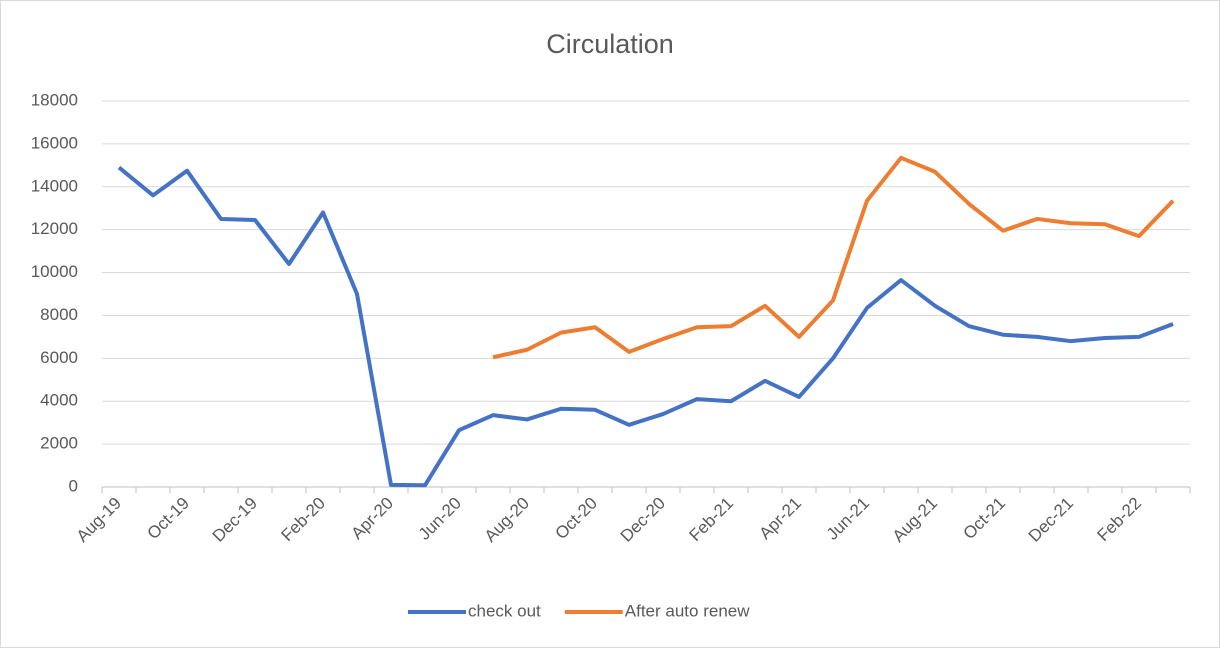  Describe the element at coordinates (54, 185) in the screenshot. I see `y-tick-label: 14000` at that location.